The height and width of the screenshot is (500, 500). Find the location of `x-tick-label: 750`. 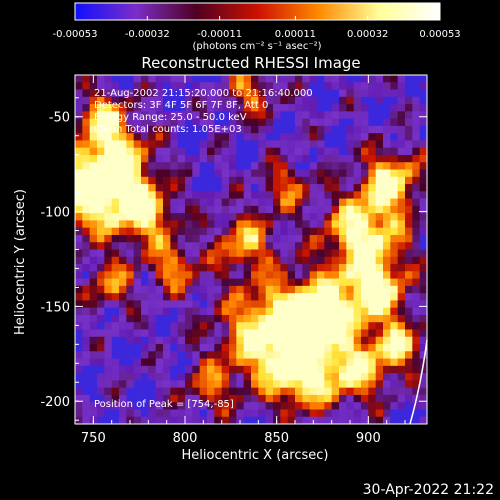

x-tick-label: 750 is located at coordinates (93, 438).